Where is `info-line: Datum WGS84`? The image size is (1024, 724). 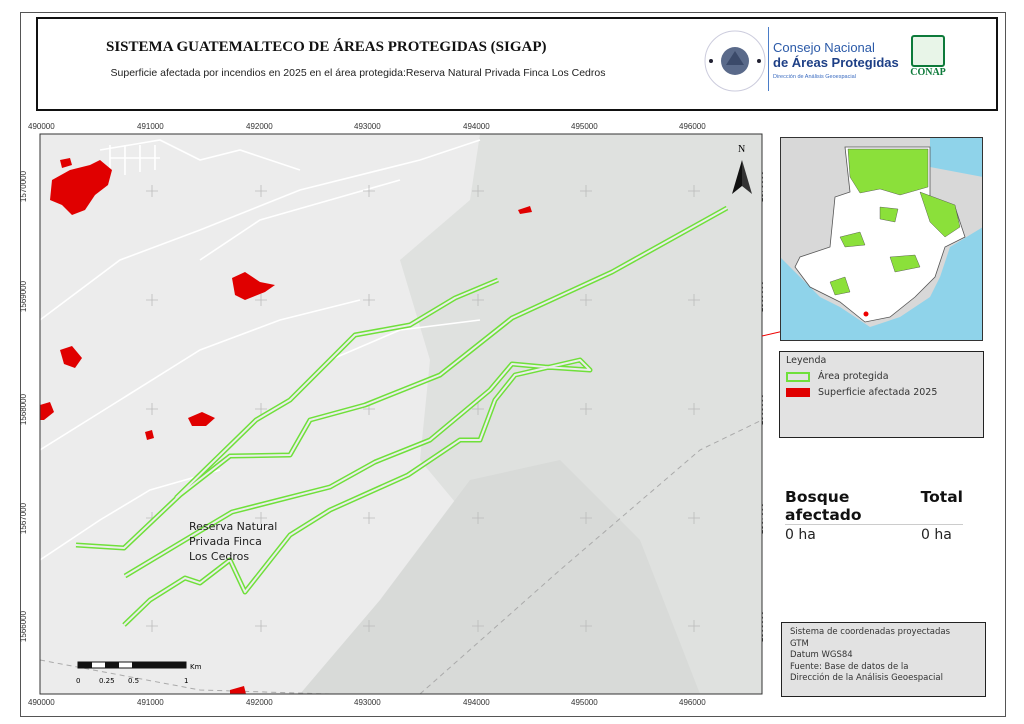 info-line: Datum WGS84 is located at coordinates (821, 655).